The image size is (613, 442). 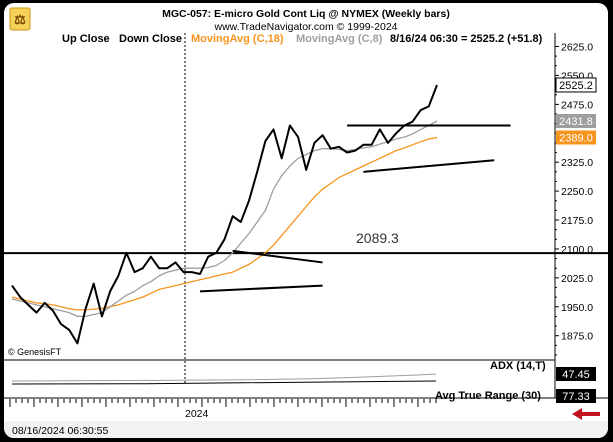 What do you see at coordinates (577, 163) in the screenshot?
I see `y-tick-label: 2325.0` at bounding box center [577, 163].